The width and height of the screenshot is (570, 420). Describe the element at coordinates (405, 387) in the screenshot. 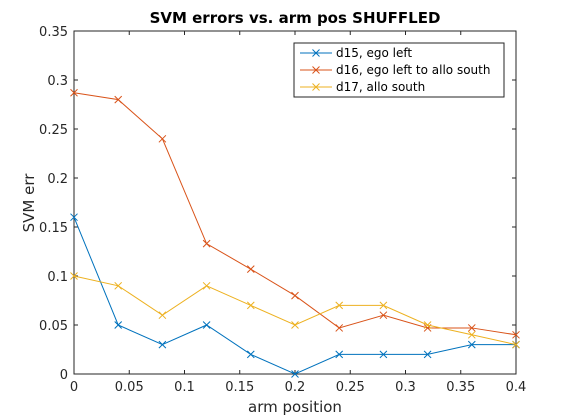

I see `x-tick-label: 0.3` at that location.